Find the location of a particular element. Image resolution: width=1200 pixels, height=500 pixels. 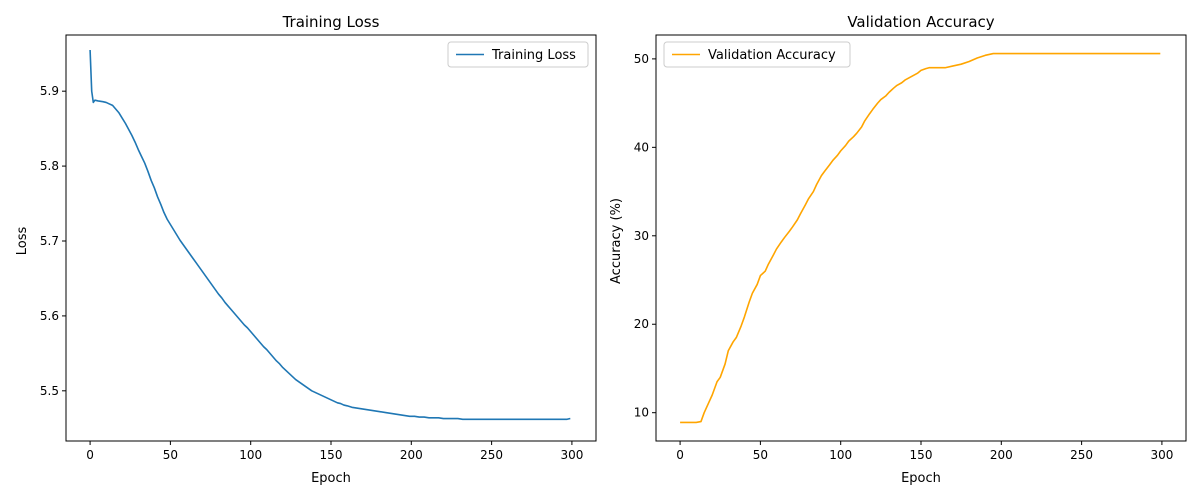

y-tick-label: 5.6 is located at coordinates (49, 316).